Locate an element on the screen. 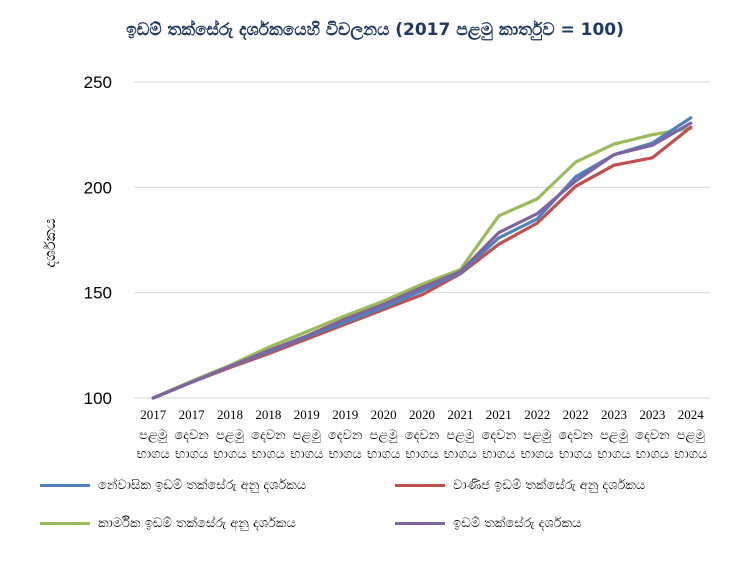 The width and height of the screenshot is (750, 572). x-tick-half-13: දෙවන is located at coordinates (652, 435).